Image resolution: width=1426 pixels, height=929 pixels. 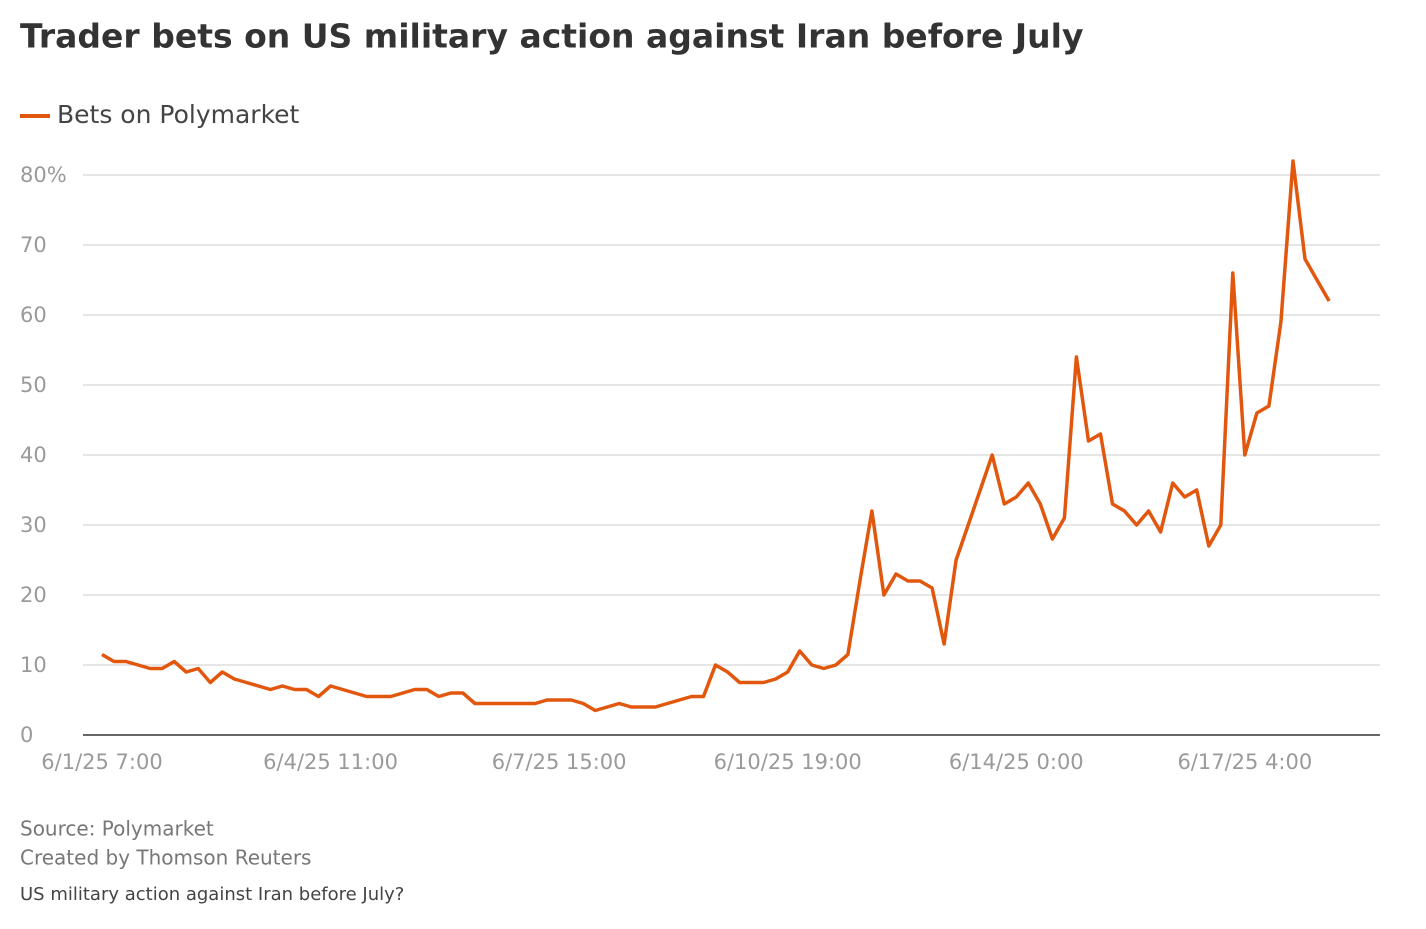 What do you see at coordinates (33, 385) in the screenshot?
I see `y-tick-label: 50` at bounding box center [33, 385].